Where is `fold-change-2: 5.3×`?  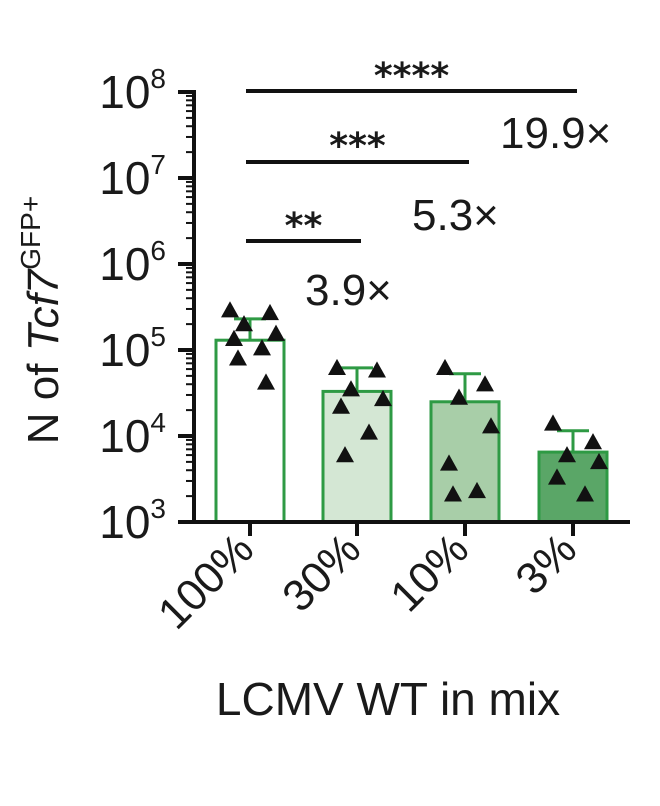 fold-change-2: 5.3× is located at coordinates (455, 215).